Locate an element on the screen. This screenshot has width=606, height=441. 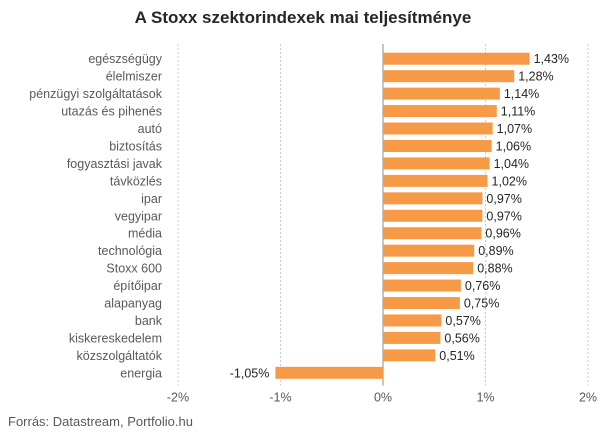
category-label: ipar is located at coordinates (151, 199).